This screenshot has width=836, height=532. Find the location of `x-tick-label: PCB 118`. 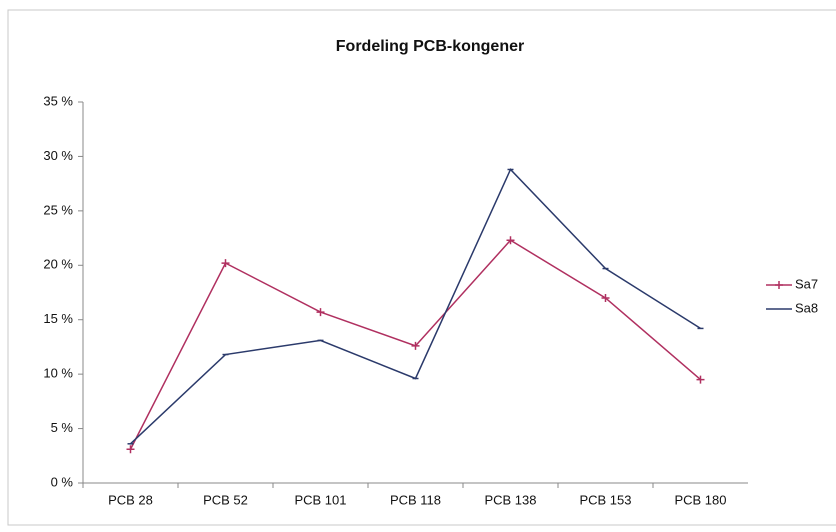

x-tick-label: PCB 118 is located at coordinates (415, 499).